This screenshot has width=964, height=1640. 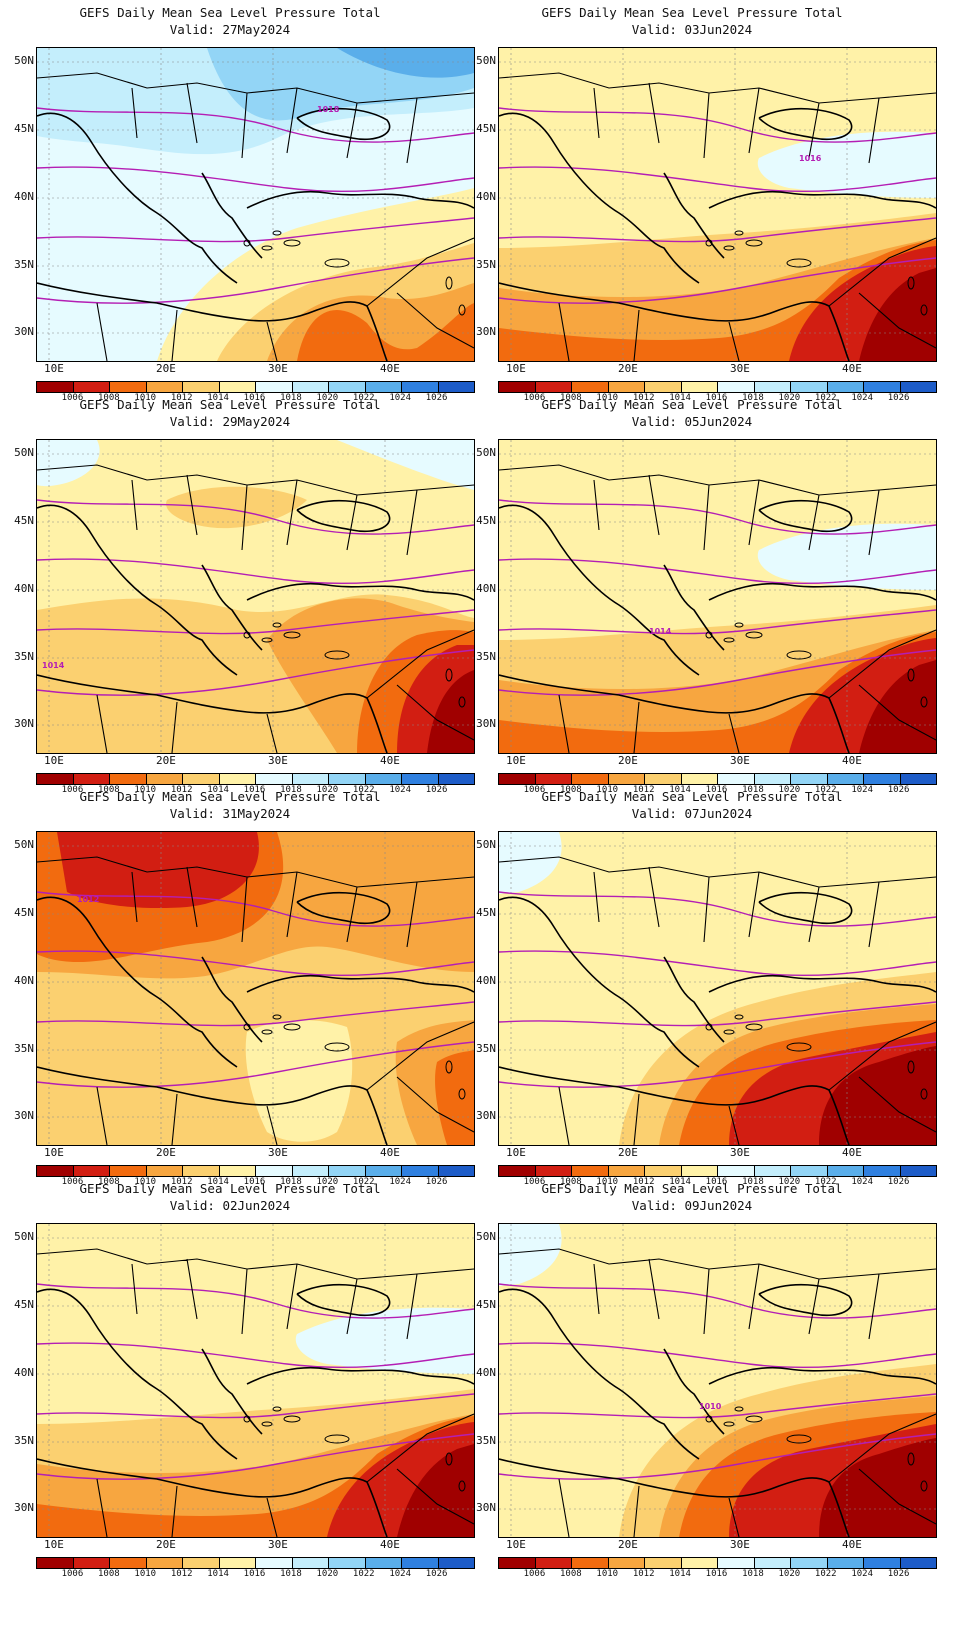 What do you see at coordinates (717, 234) in the screenshot?
I see `coastline` at bounding box center [717, 234].